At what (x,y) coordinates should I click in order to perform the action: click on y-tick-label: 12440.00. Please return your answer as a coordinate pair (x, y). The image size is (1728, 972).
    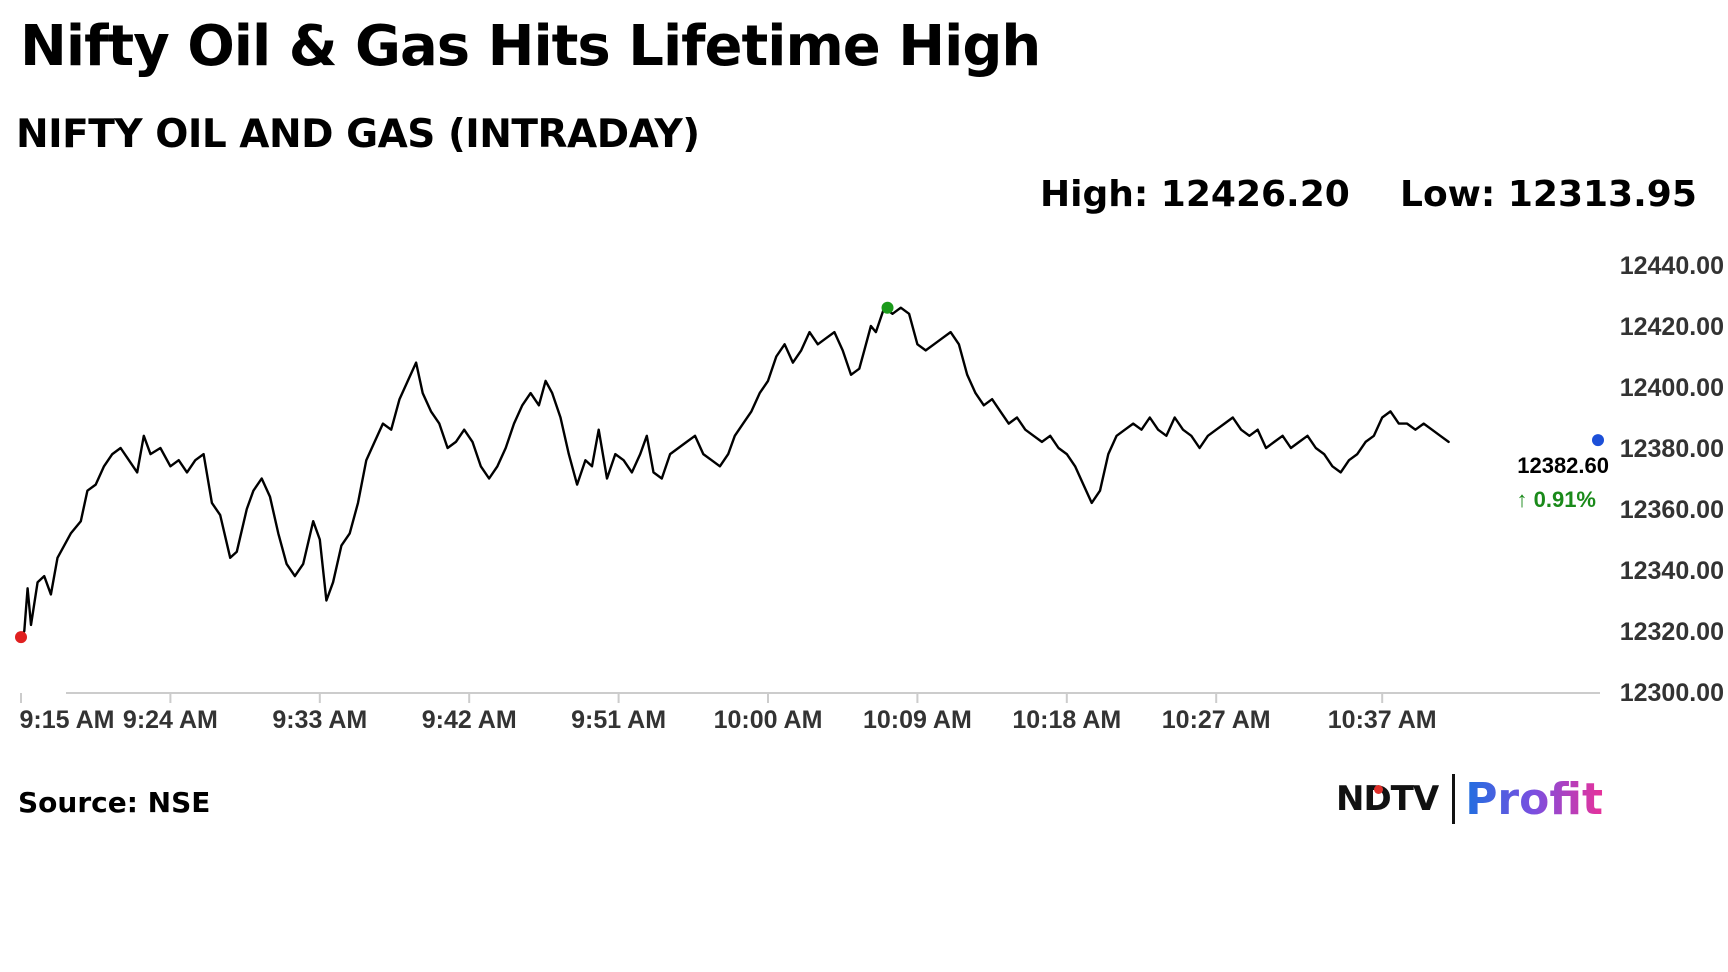
    Looking at the image, I should click on (1672, 266).